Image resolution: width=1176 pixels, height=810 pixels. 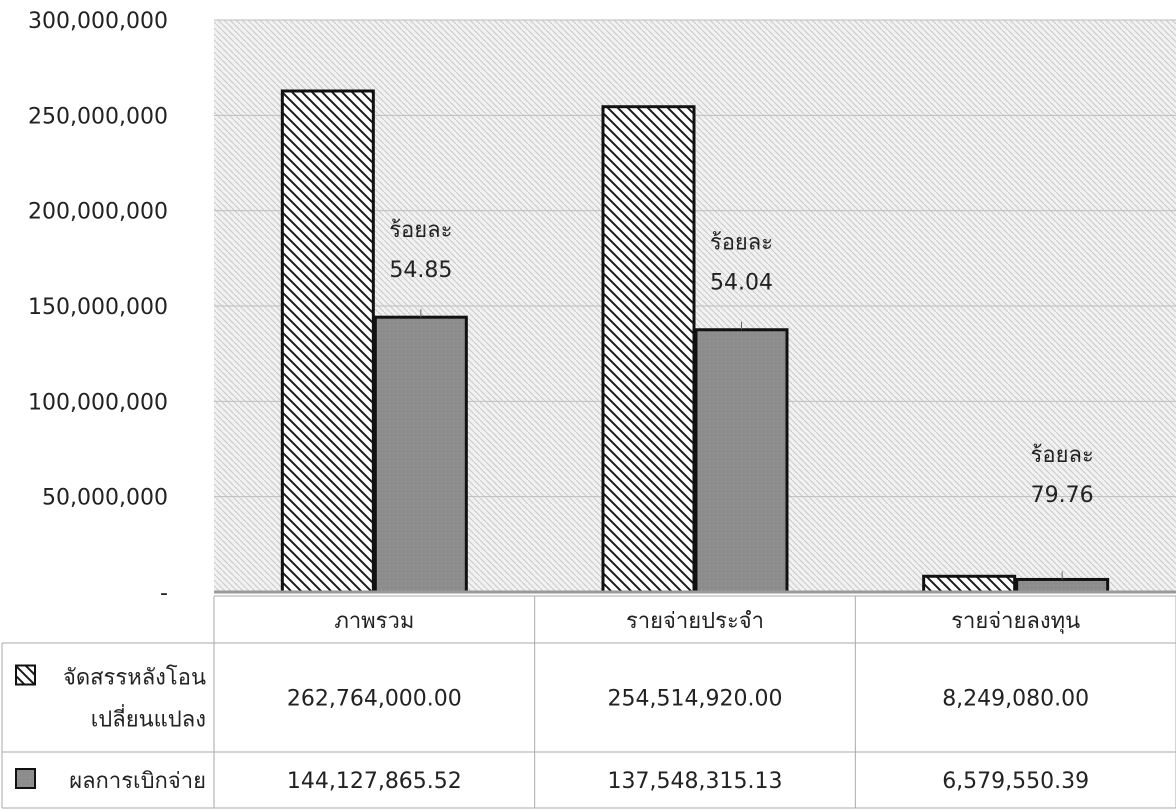 I want to click on x-category-label: ภาพรวม, so click(x=374, y=621).